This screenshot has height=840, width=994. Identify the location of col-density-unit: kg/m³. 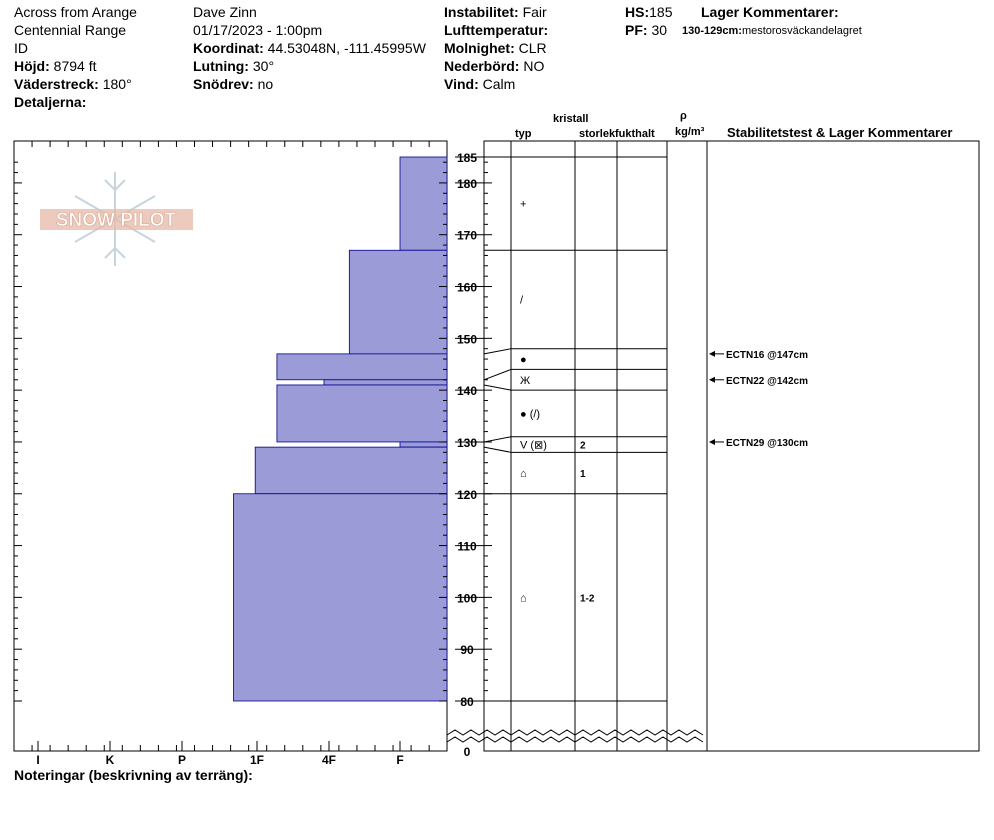
(690, 132).